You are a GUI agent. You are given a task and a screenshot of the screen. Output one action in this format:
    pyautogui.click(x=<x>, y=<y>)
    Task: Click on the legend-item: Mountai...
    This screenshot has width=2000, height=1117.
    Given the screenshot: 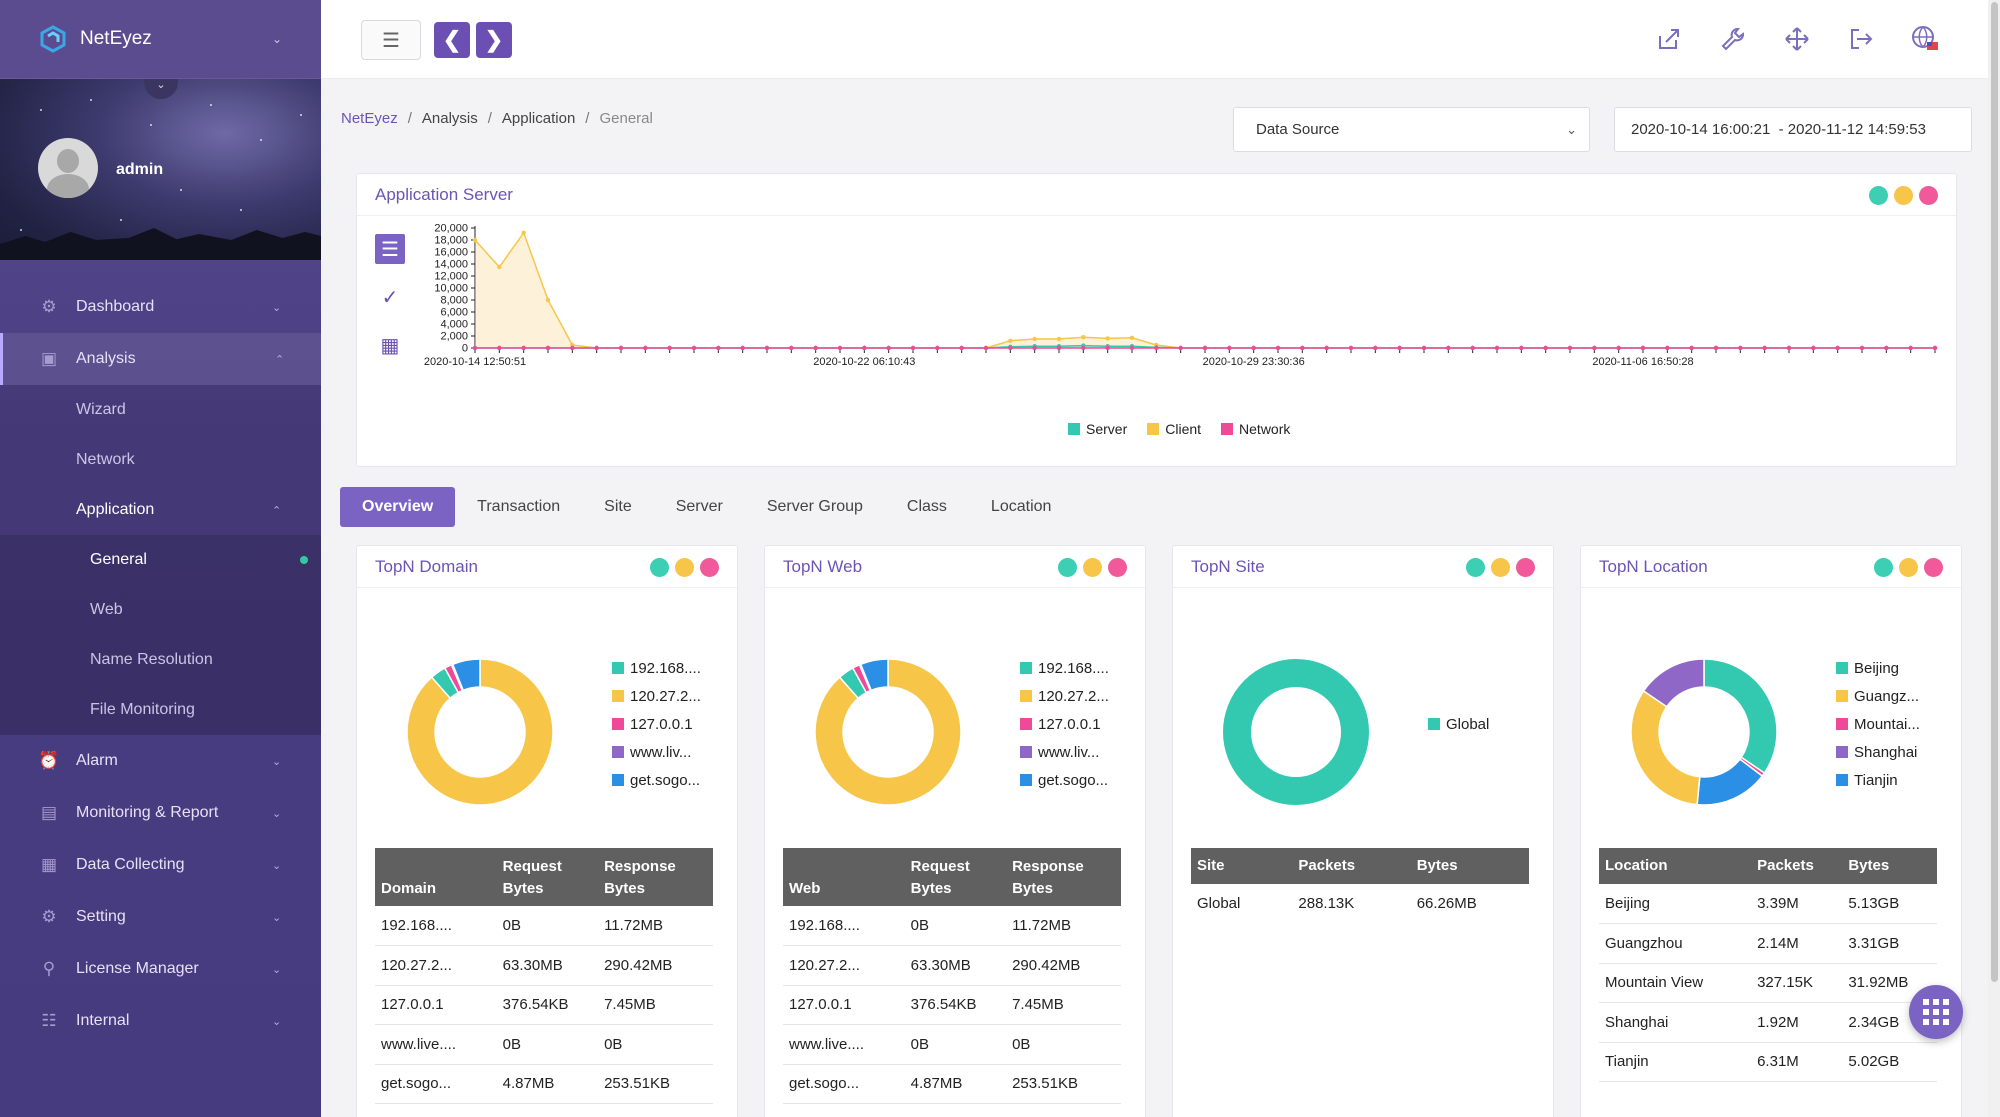 What is the action you would take?
    pyautogui.click(x=1878, y=724)
    